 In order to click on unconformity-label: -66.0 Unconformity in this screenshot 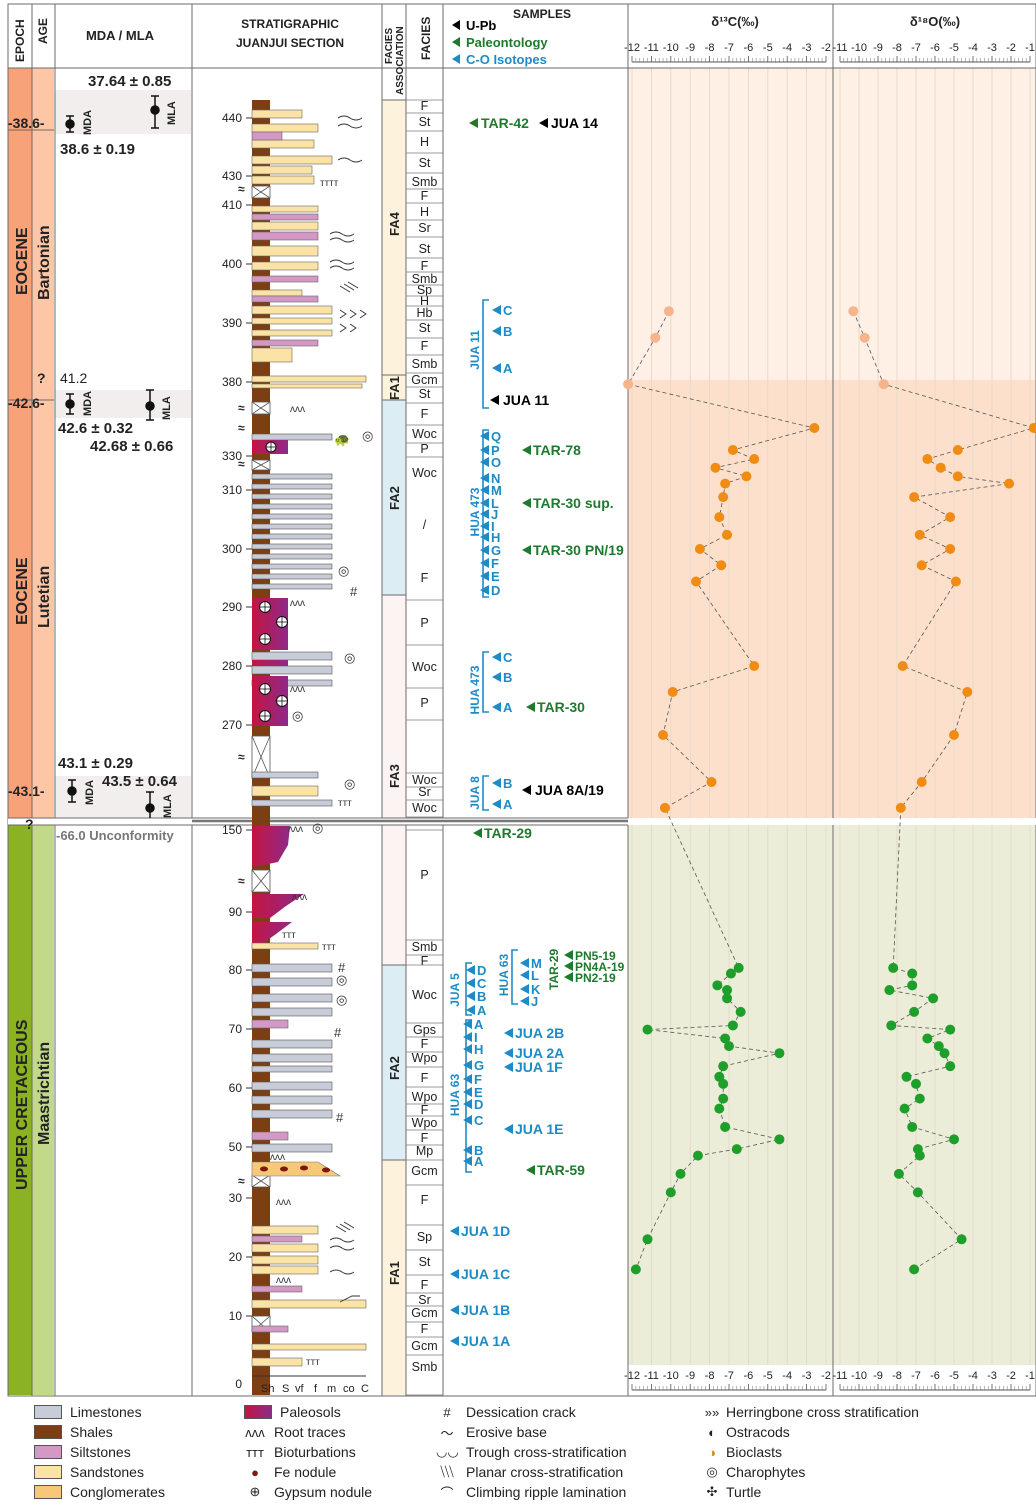, I will do `click(115, 835)`.